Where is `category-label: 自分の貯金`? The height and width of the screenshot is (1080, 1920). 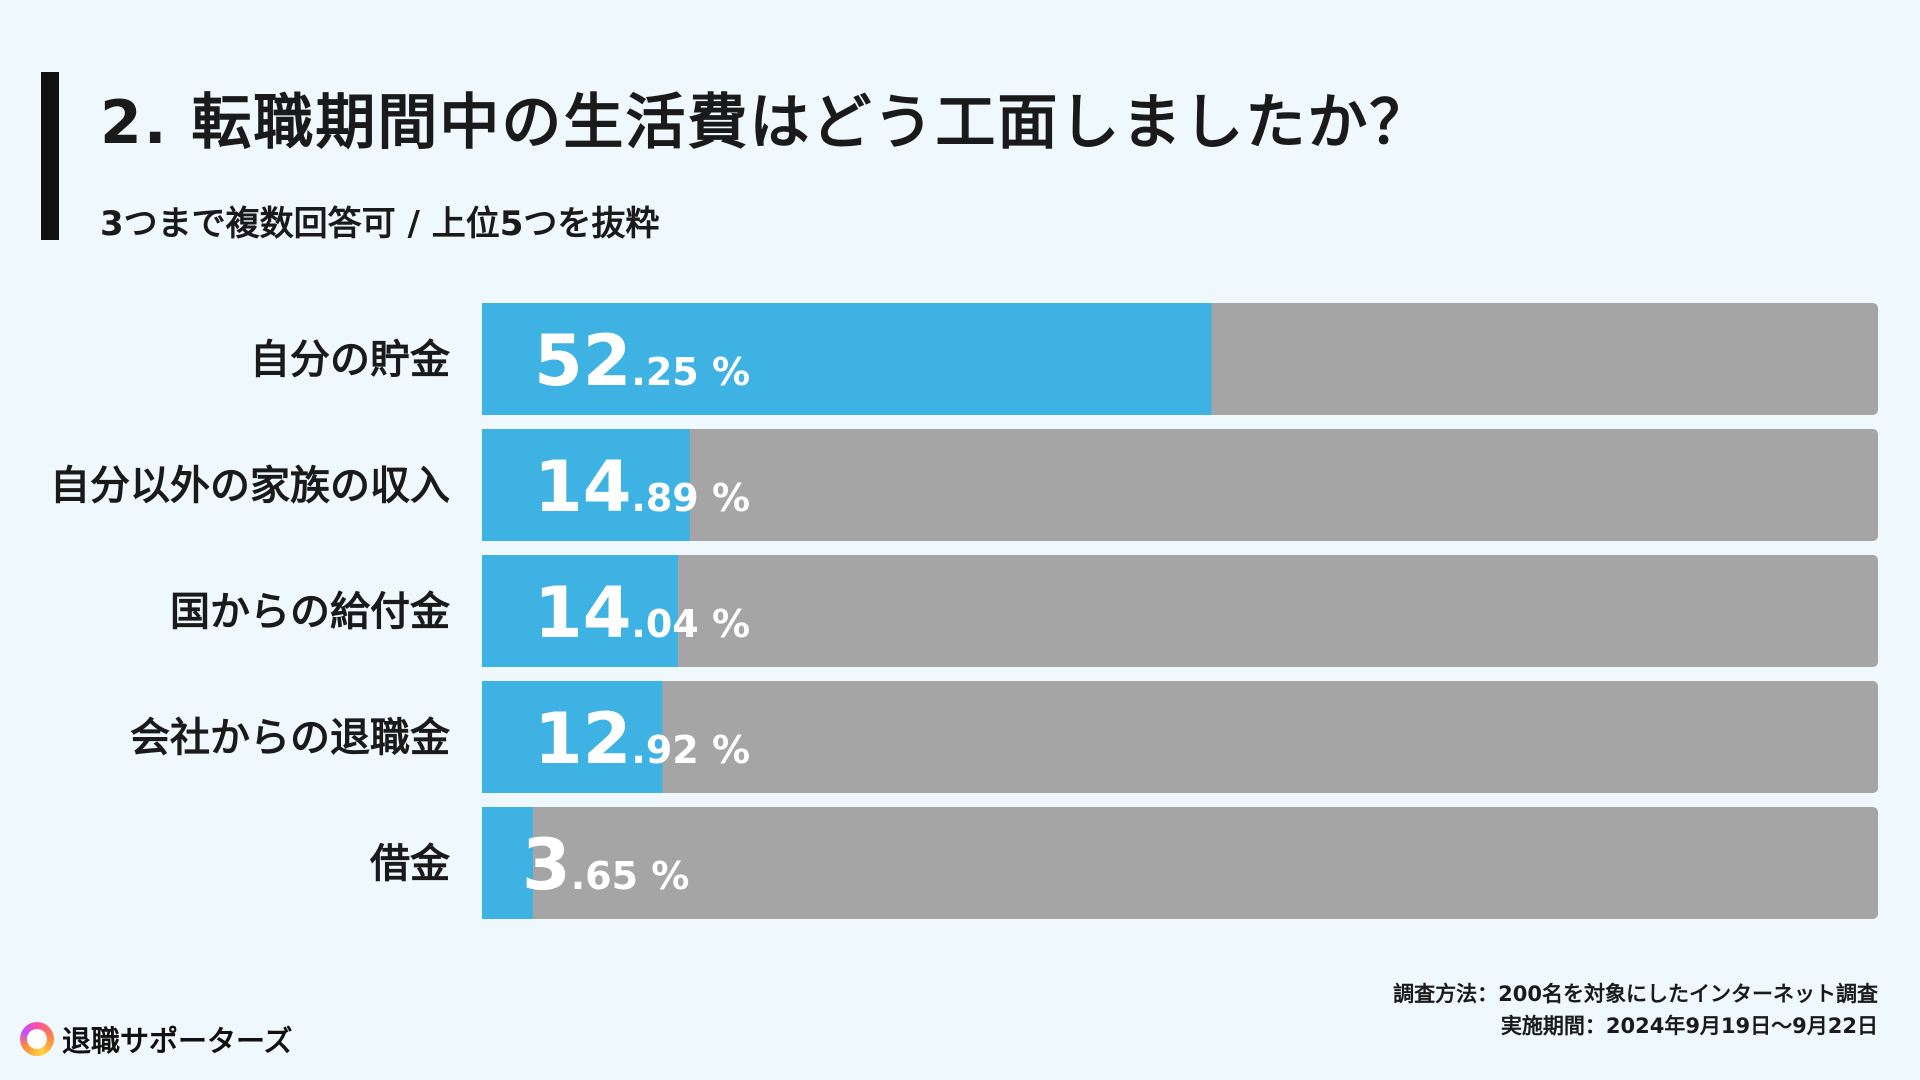 category-label: 自分の貯金 is located at coordinates (350, 360).